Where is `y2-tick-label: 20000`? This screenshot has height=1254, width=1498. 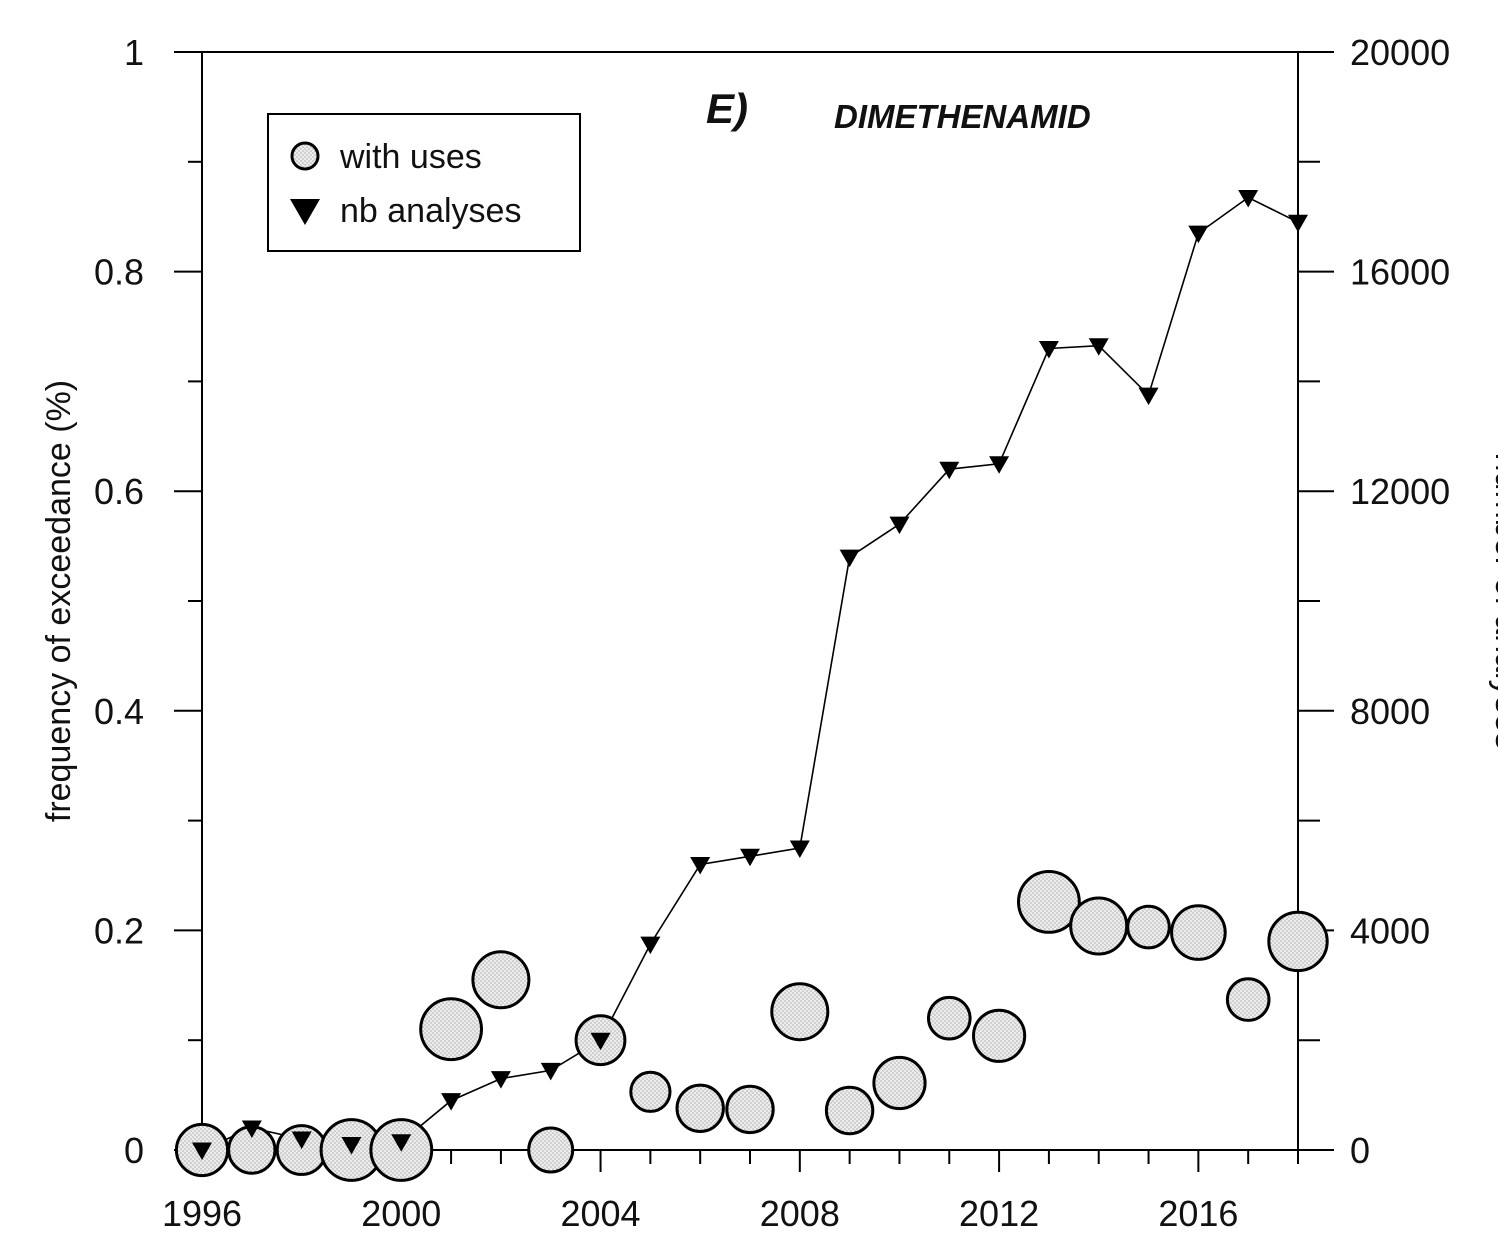
y2-tick-label: 20000 is located at coordinates (1400, 52).